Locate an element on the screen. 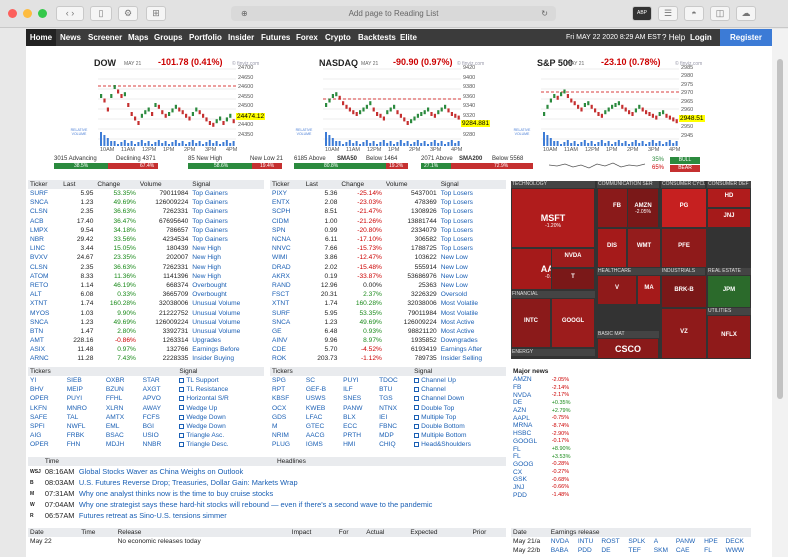 The width and height of the screenshot is (788, 557). heatmap-tile: HD is located at coordinates (729, 198).